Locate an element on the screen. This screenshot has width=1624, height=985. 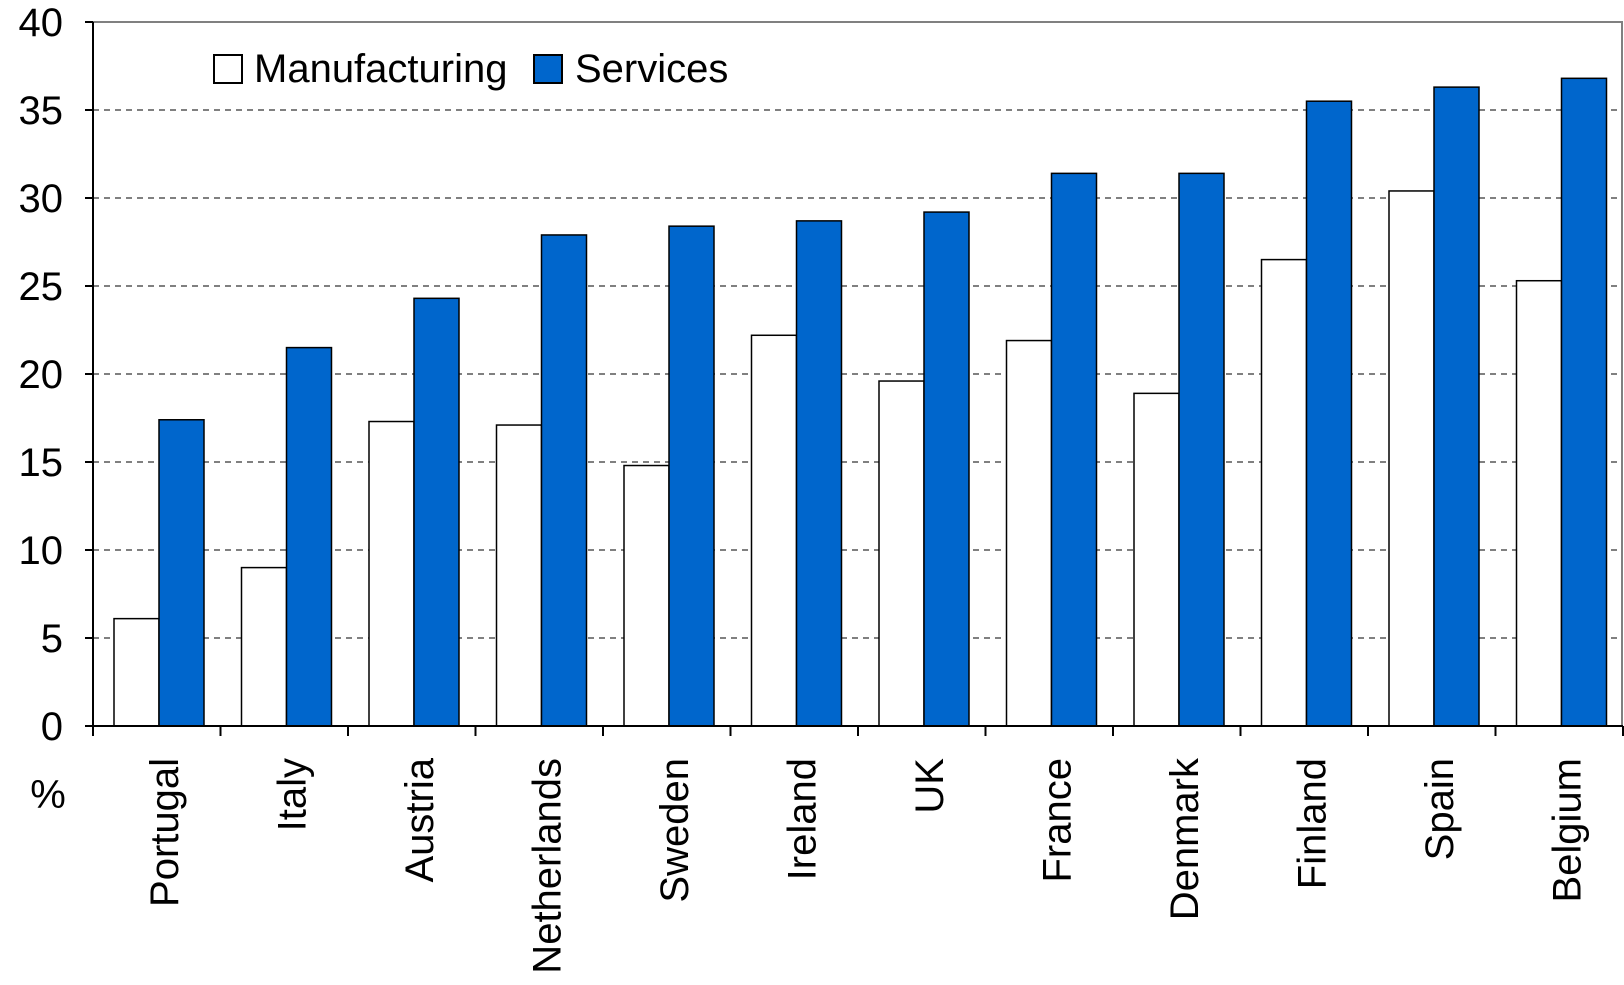
x-category-label-austria: Austria is located at coordinates (420, 819).